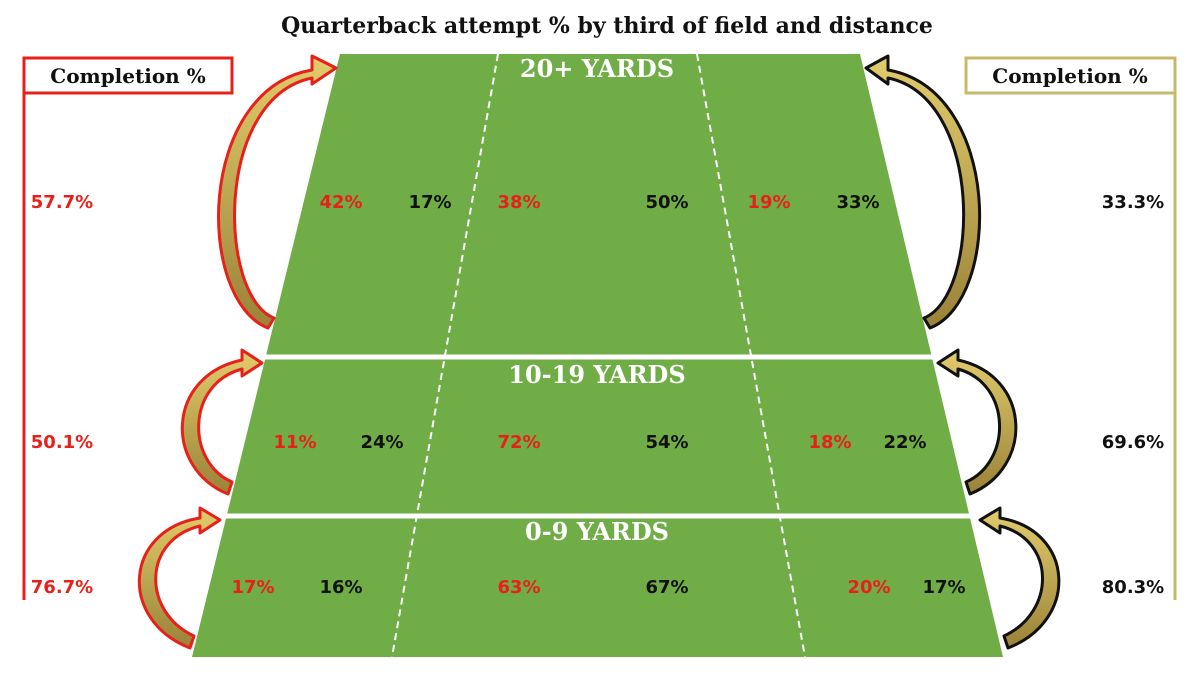 This screenshot has width=1200, height=675. What do you see at coordinates (666, 202) in the screenshot?
I see `cell-black-value: 50%` at bounding box center [666, 202].